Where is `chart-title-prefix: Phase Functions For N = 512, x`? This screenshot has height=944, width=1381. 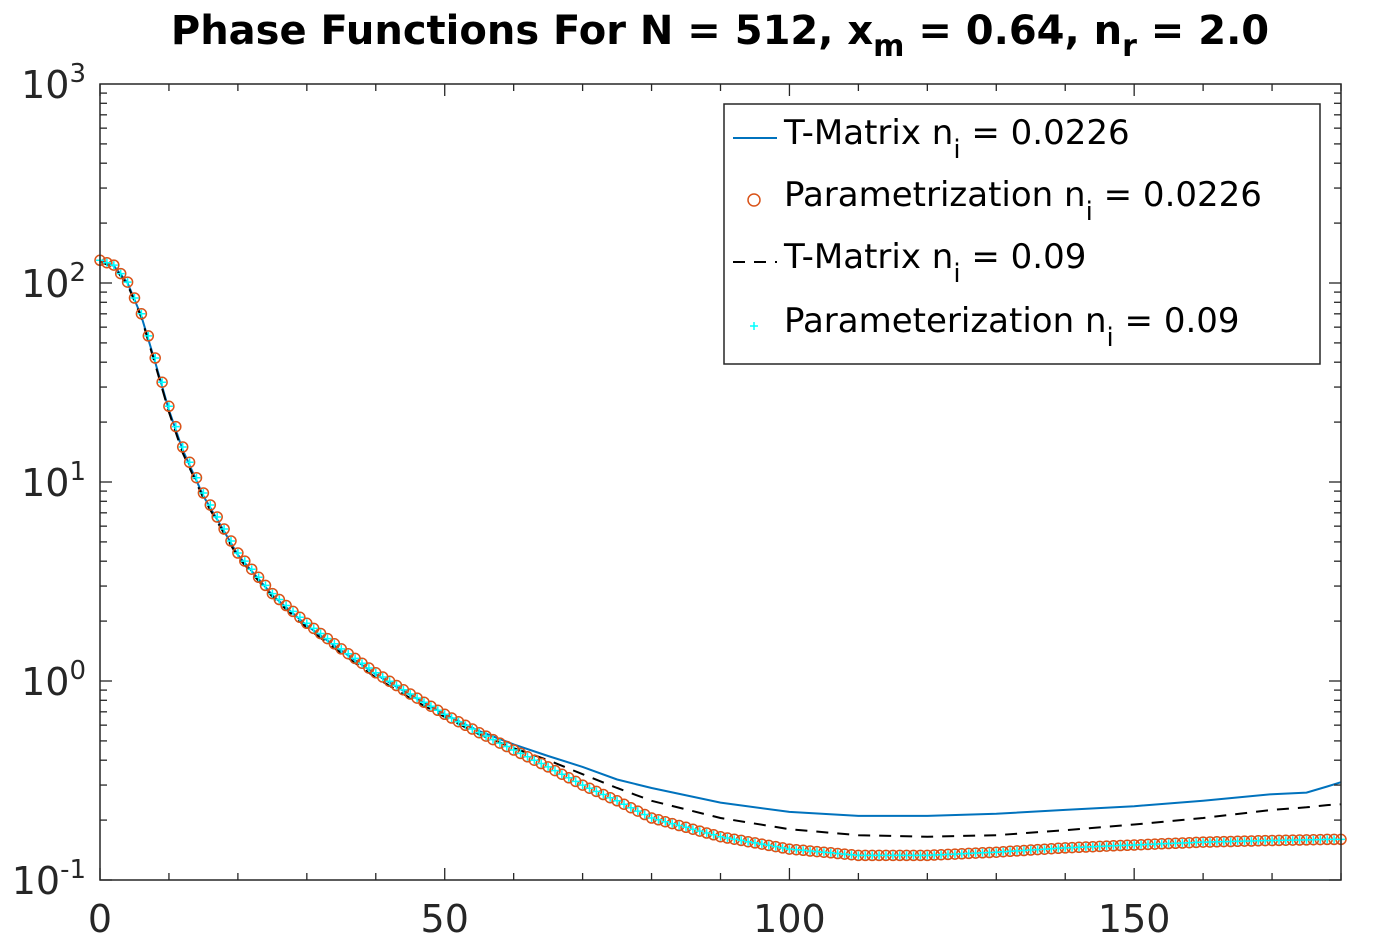 chart-title-prefix: Phase Functions For N = 512, x is located at coordinates (522, 31).